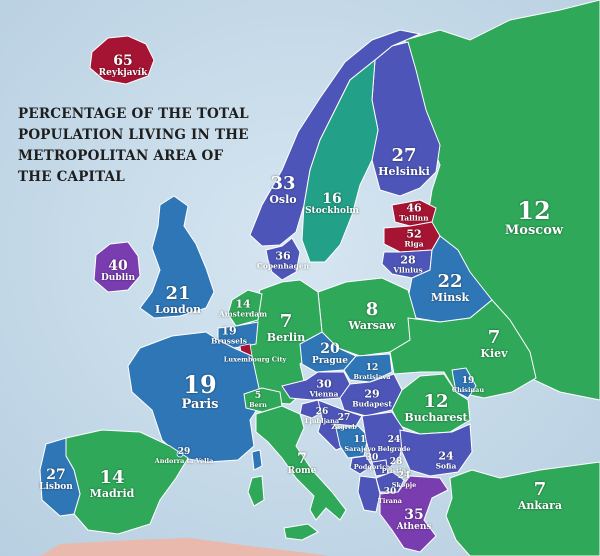 This screenshot has height=556, width=600. What do you see at coordinates (408, 270) in the screenshot?
I see `city-vilnius: Vilnius` at bounding box center [408, 270].